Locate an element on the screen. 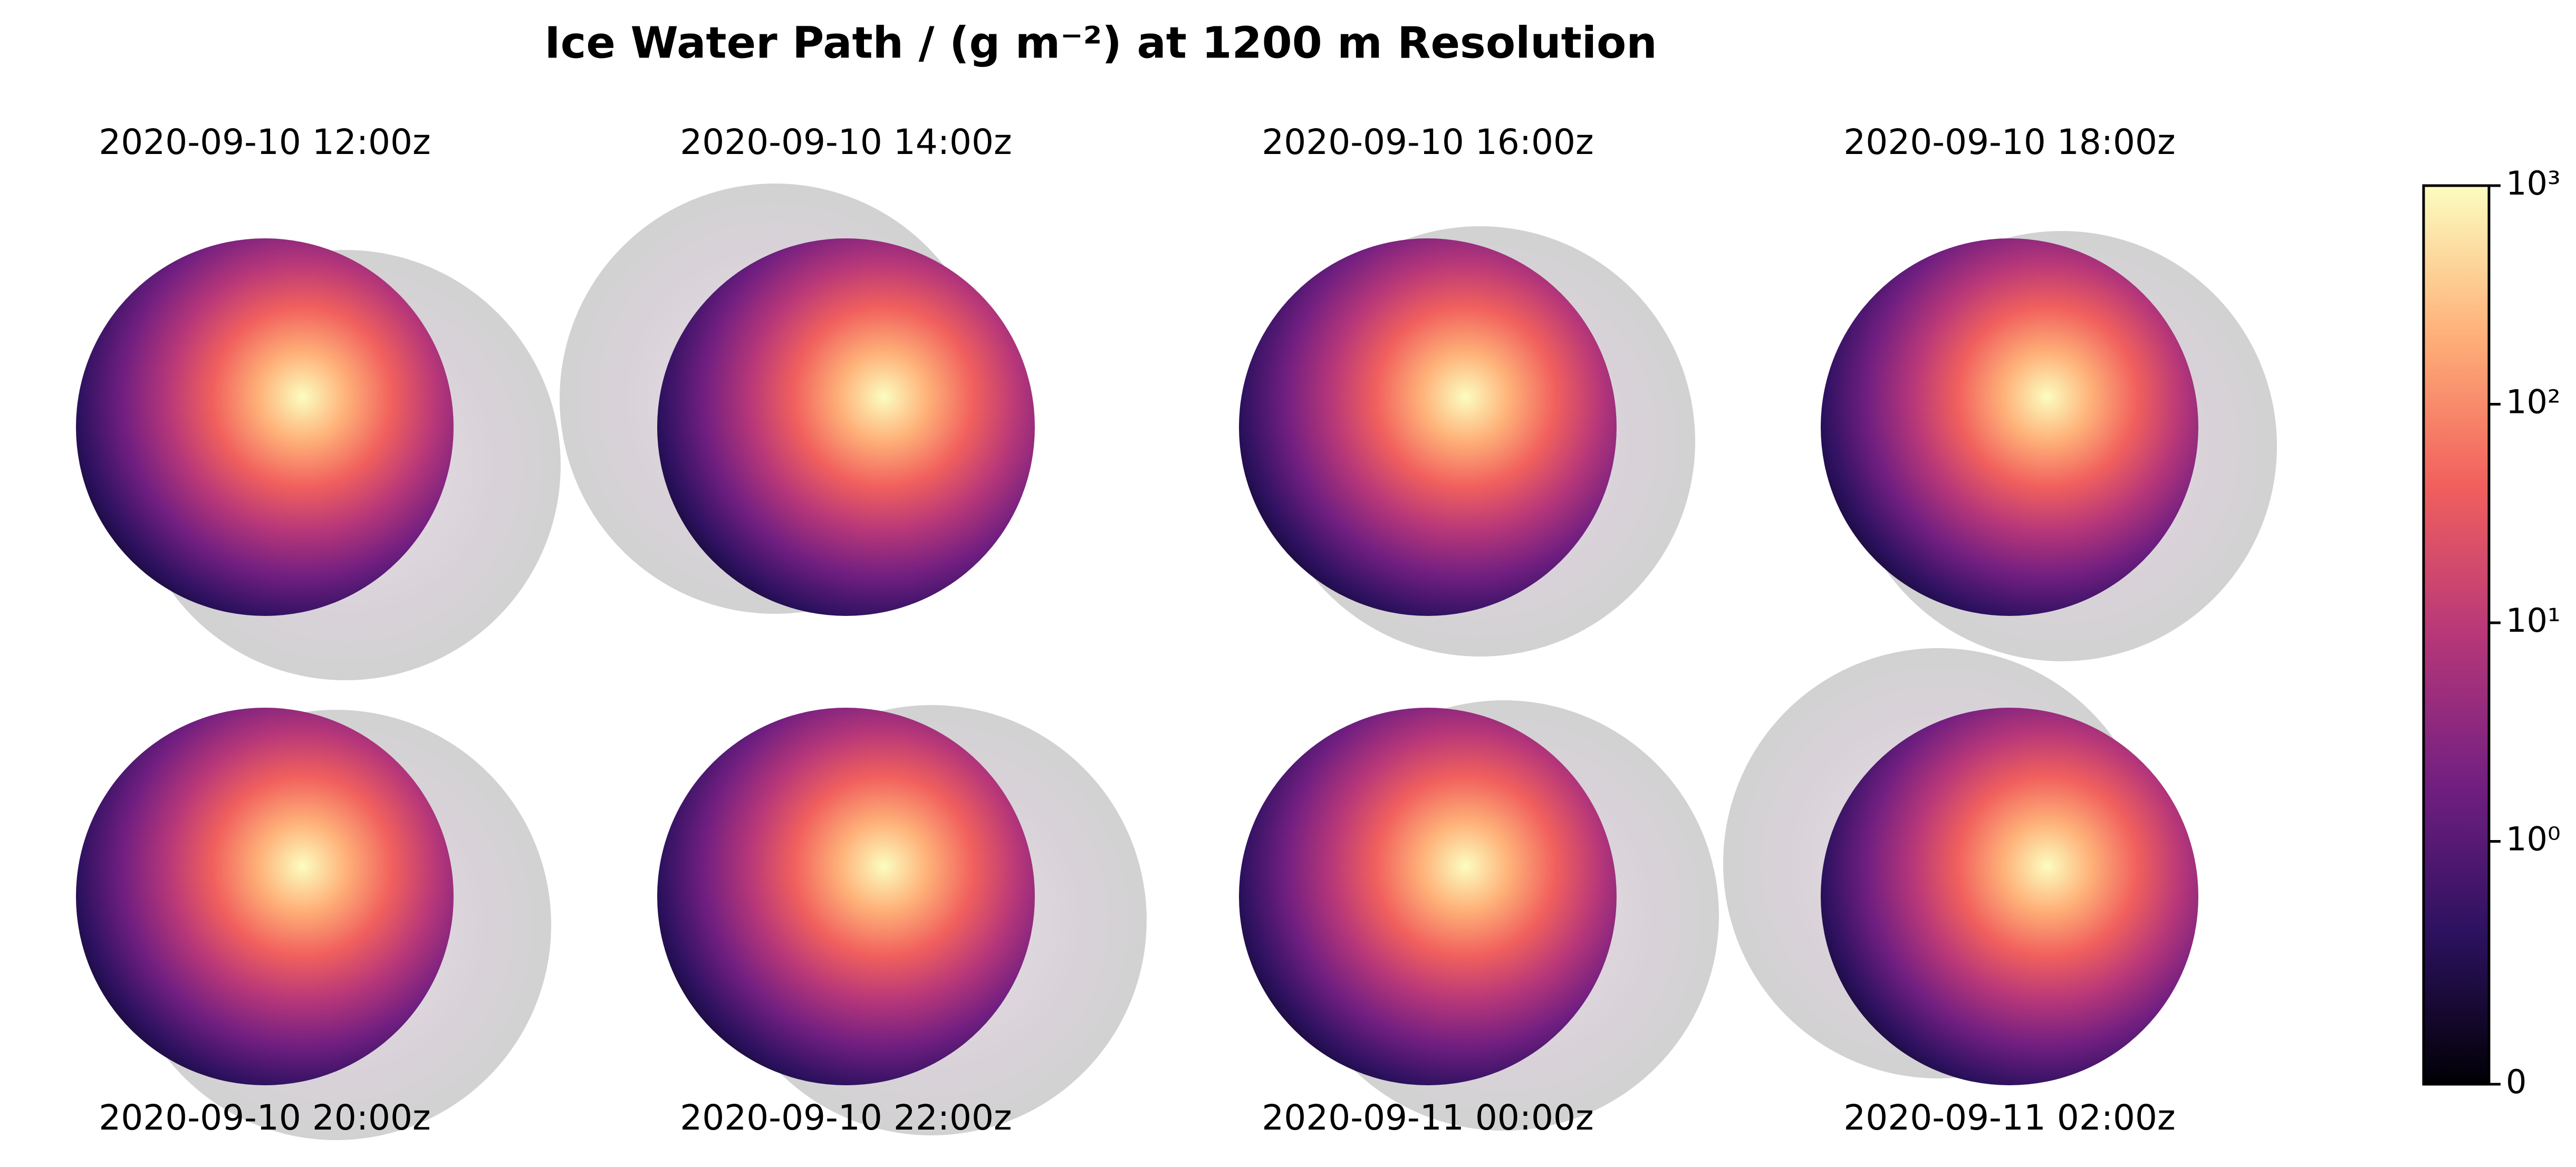 The image size is (2576, 1167). panel-title: 2020-09-10 20:00z is located at coordinates (265, 1117).